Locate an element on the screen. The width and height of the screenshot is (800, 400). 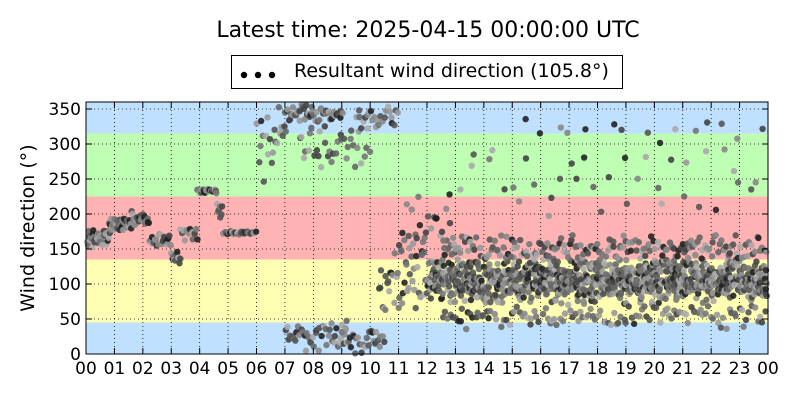
x-tick-label: 15 is located at coordinates (512, 369).